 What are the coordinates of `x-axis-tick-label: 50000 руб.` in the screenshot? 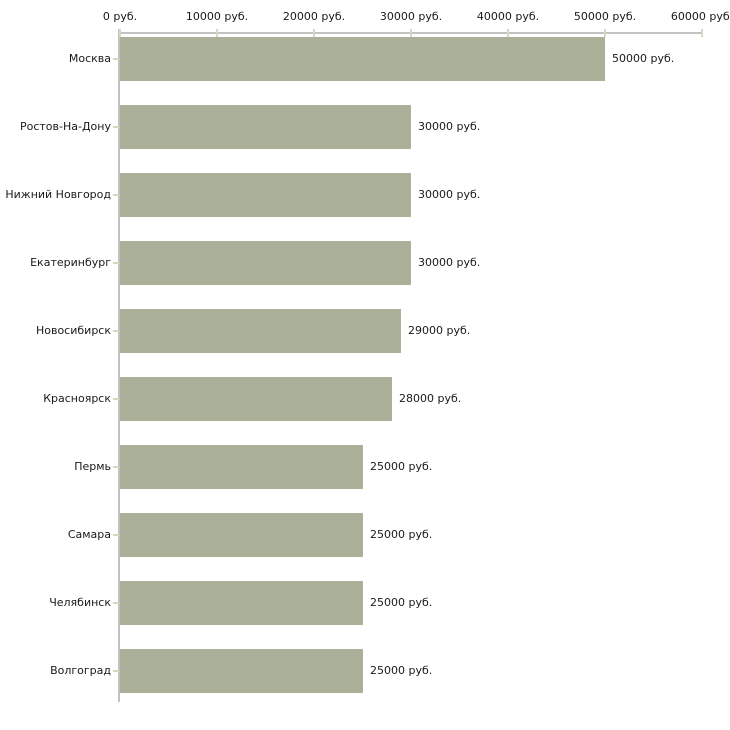 It's located at (605, 16).